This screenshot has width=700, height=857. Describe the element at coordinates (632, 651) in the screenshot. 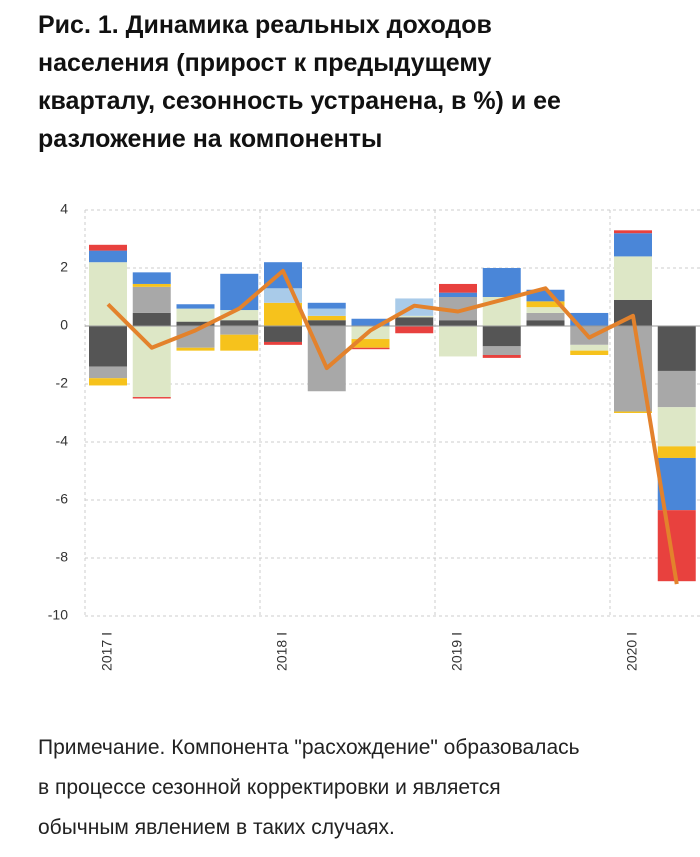

I see `x-tick-label: 2020 I` at that location.